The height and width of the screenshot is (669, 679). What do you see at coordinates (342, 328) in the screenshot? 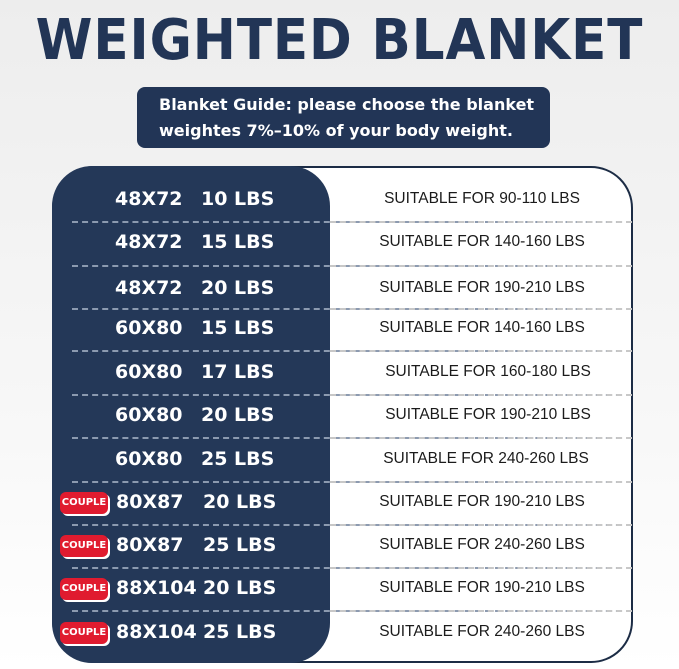
I see `table-row: 60X80 15 LBS SUITABLE FOR 140-160 LBS` at bounding box center [342, 328].